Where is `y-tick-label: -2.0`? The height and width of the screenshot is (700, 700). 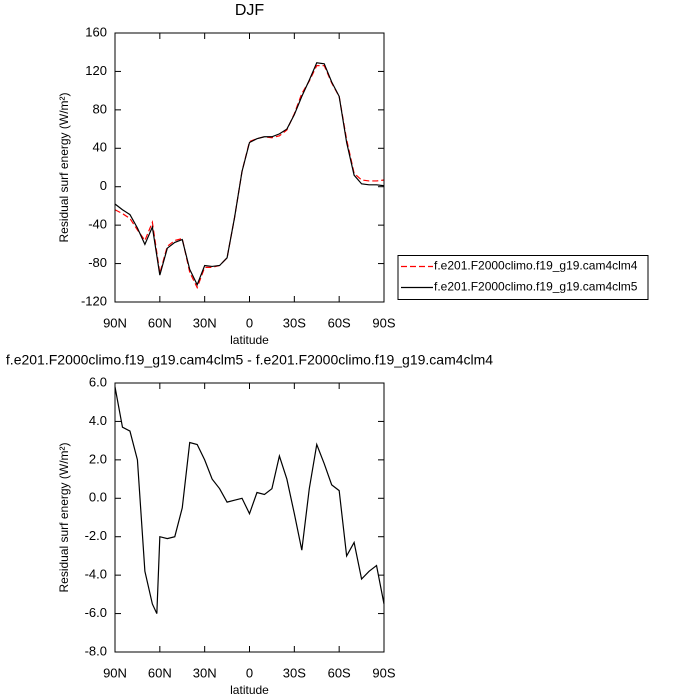
y-tick-label: -2.0 is located at coordinates (96, 535).